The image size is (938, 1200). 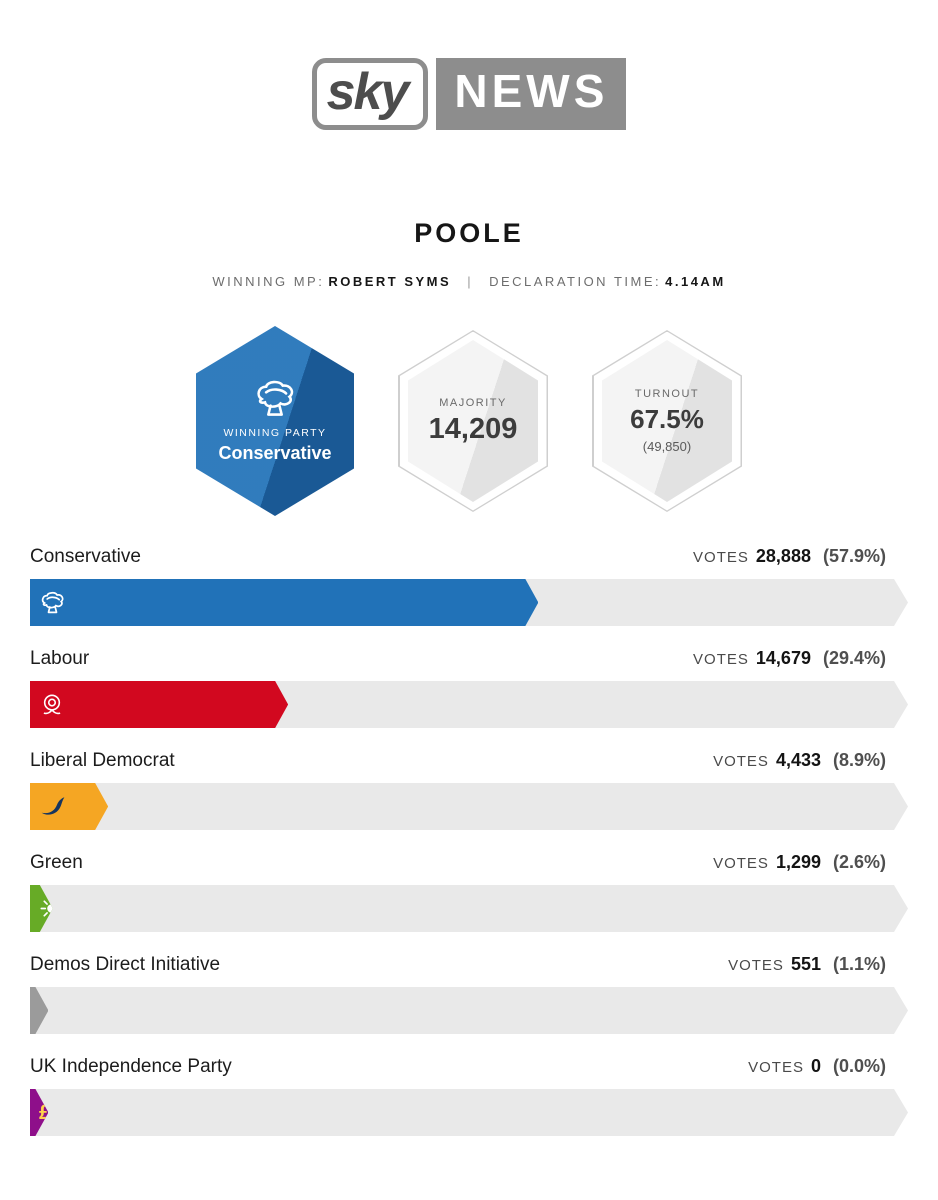 I want to click on result-row: Demos Direct Initiative VOTES 551 (1.1%), so click(x=469, y=994).